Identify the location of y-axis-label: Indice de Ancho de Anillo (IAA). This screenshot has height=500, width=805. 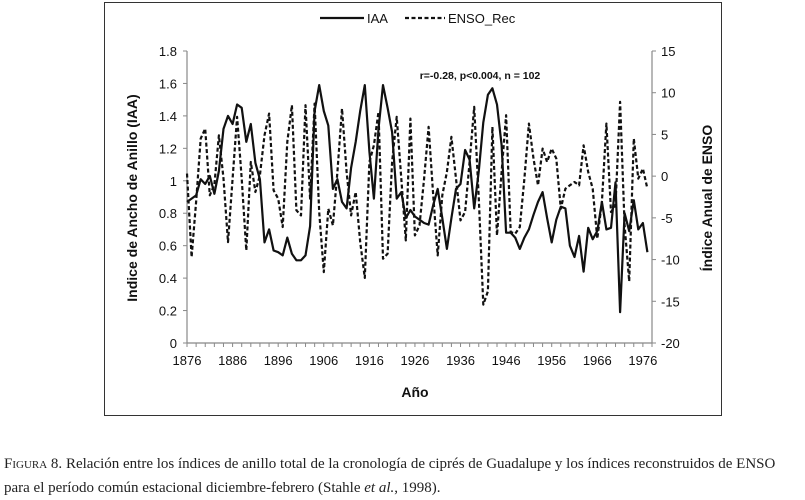
(132, 197).